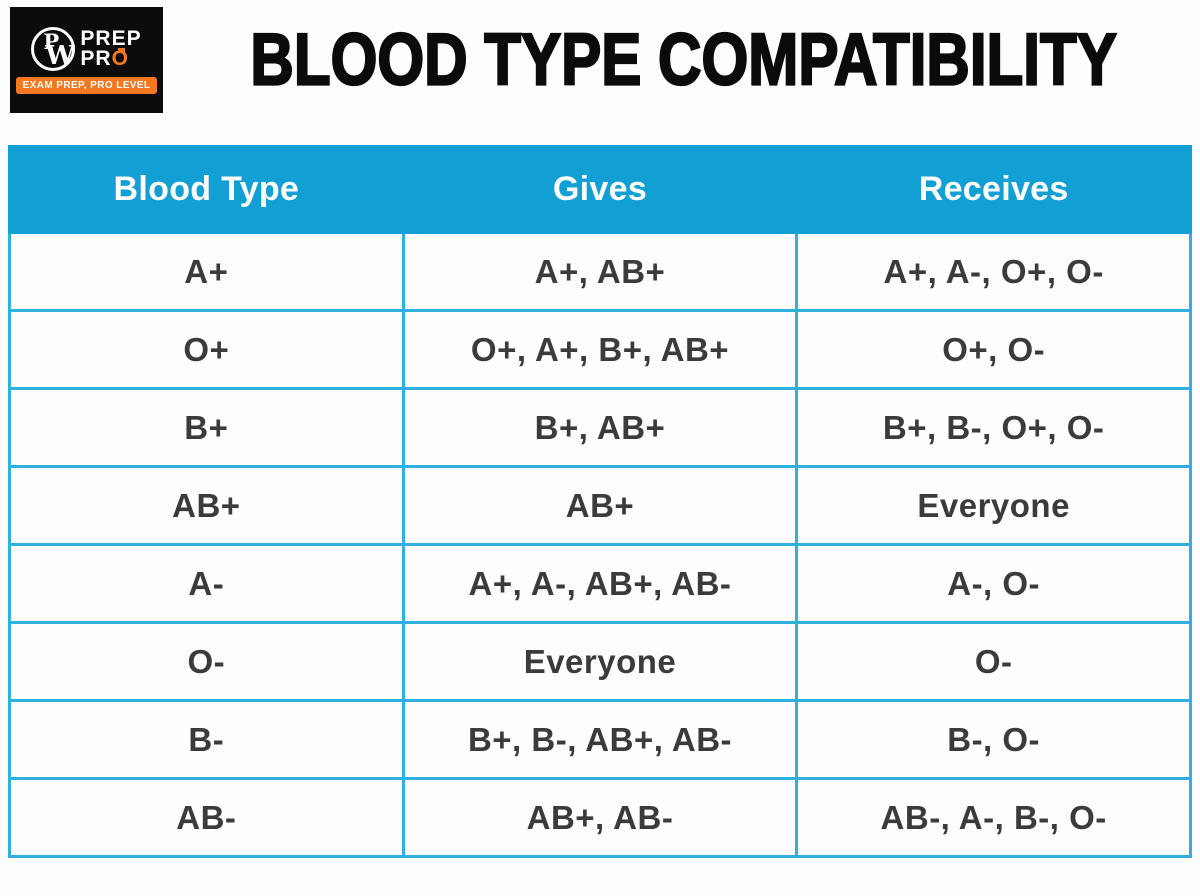  I want to click on prep-pro-logo: P W PREP PRO EXAM PREP, PRO LEVEL, so click(86, 60).